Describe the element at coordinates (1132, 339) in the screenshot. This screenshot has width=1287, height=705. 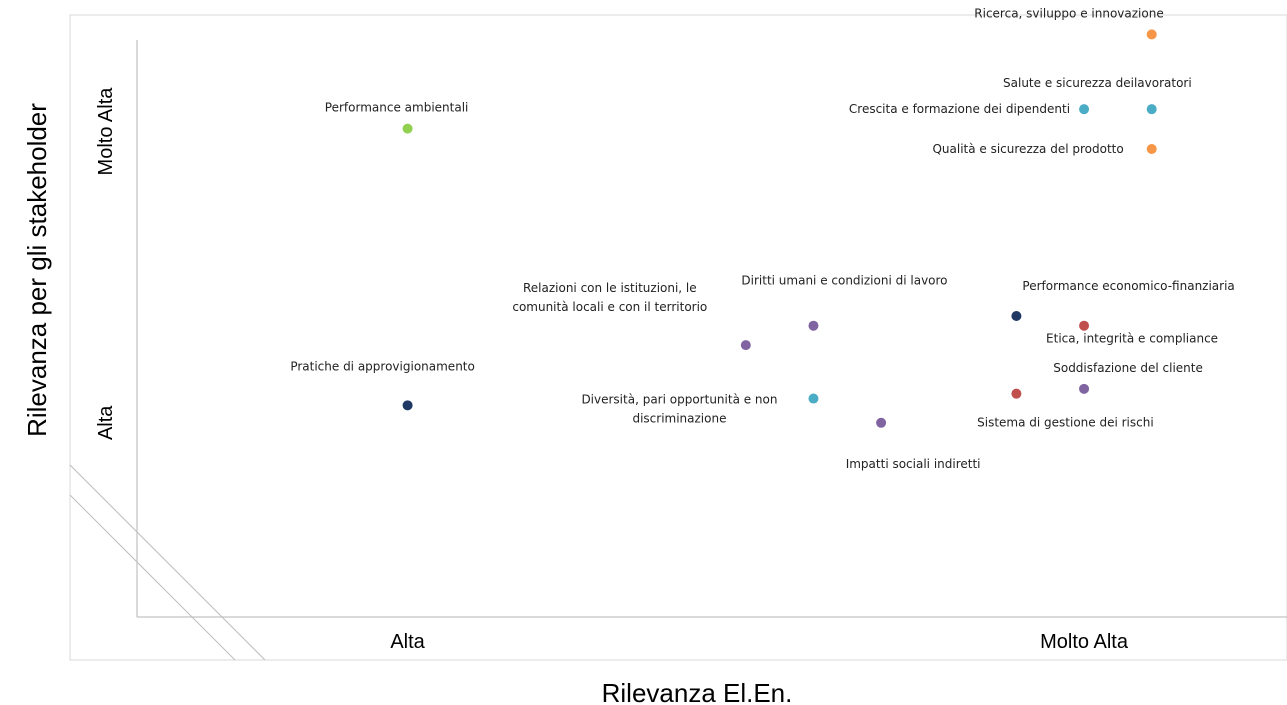
I see `data-point-label: Etica, integrità e compliance` at that location.